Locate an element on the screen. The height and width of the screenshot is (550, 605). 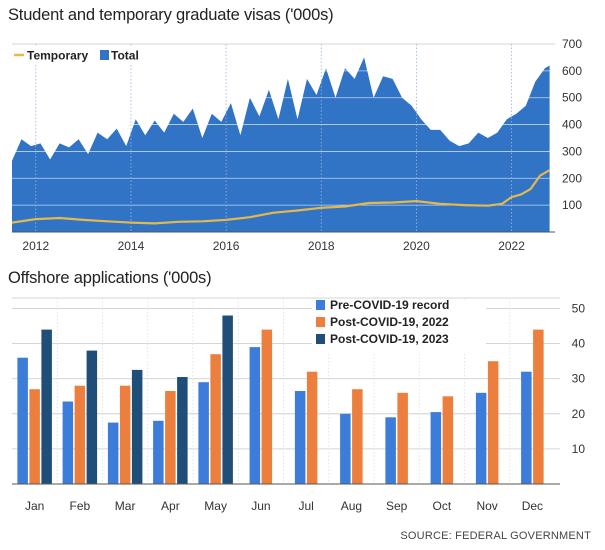
x-tick-label: Nov is located at coordinates (486, 506).